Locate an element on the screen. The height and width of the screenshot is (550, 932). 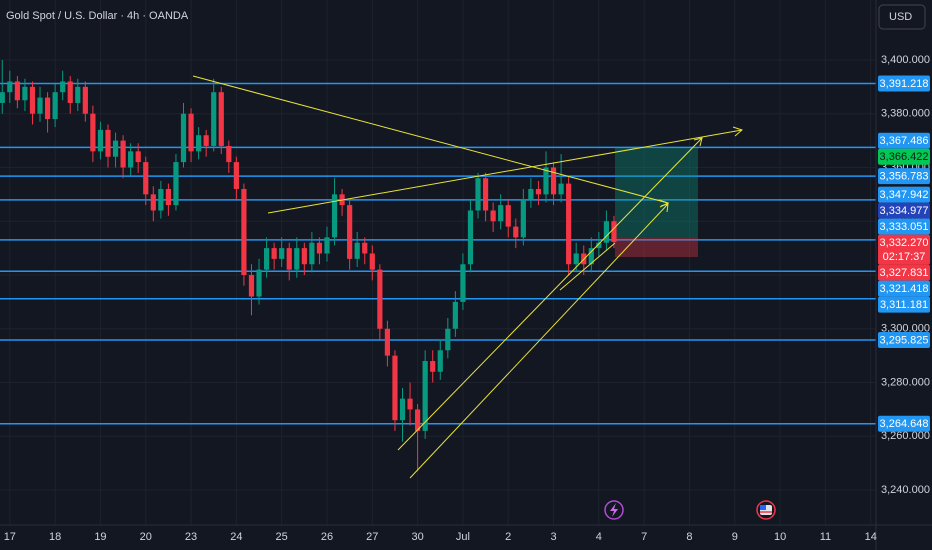
x-tick-label: 11 is located at coordinates (825, 537).